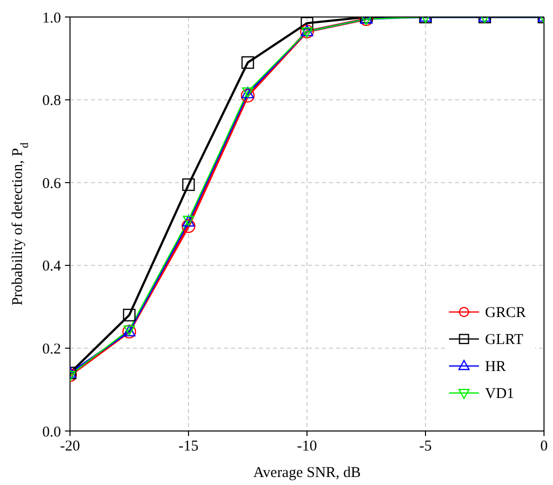 Image resolution: width=553 pixels, height=485 pixels. Describe the element at coordinates (504, 340) in the screenshot. I see `legend-label: GLRT` at that location.